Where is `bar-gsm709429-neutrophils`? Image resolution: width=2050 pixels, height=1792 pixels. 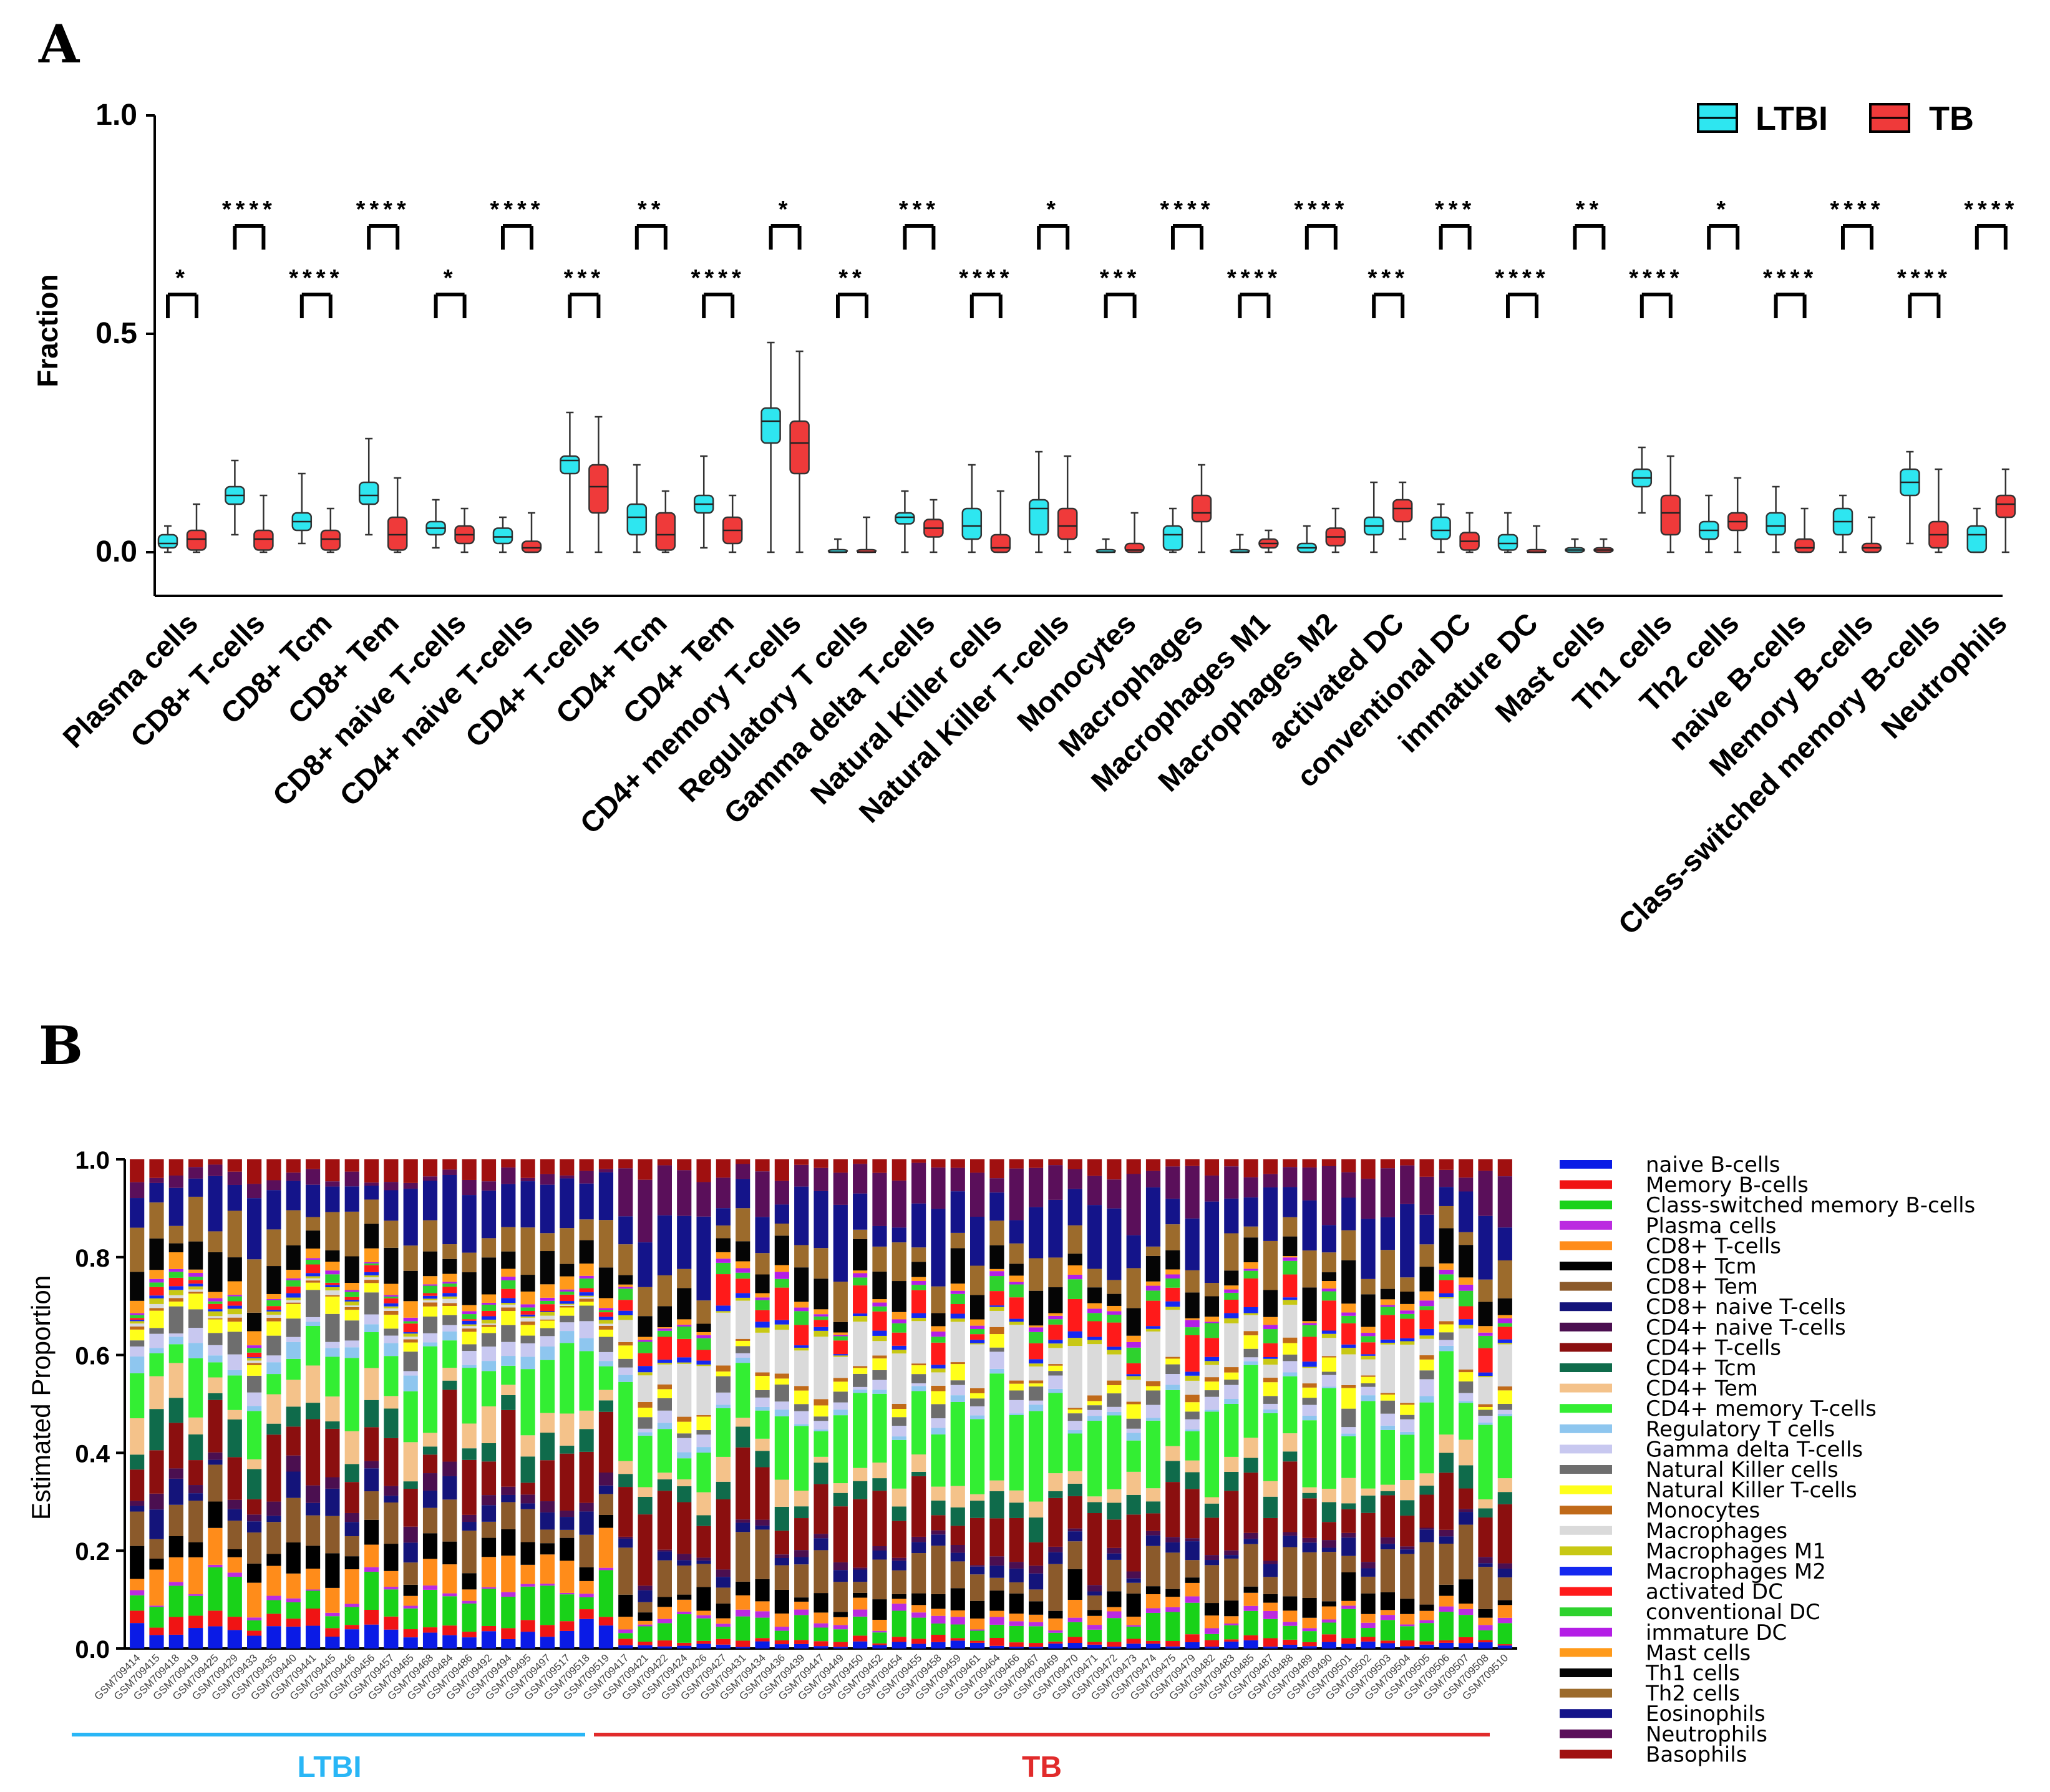 bar-gsm709429-neutrophils is located at coordinates (235, 1178).